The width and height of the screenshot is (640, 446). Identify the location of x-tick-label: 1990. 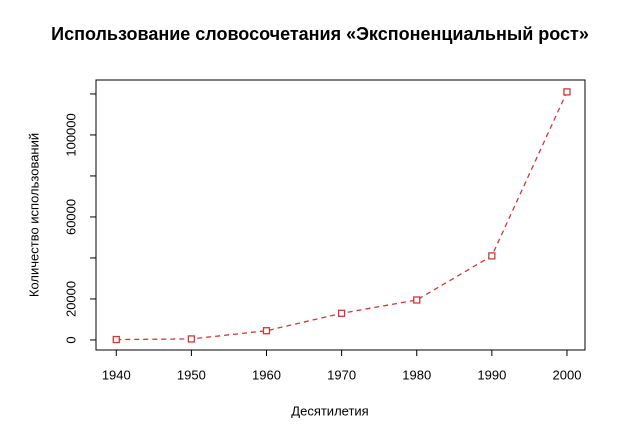
(491, 374).